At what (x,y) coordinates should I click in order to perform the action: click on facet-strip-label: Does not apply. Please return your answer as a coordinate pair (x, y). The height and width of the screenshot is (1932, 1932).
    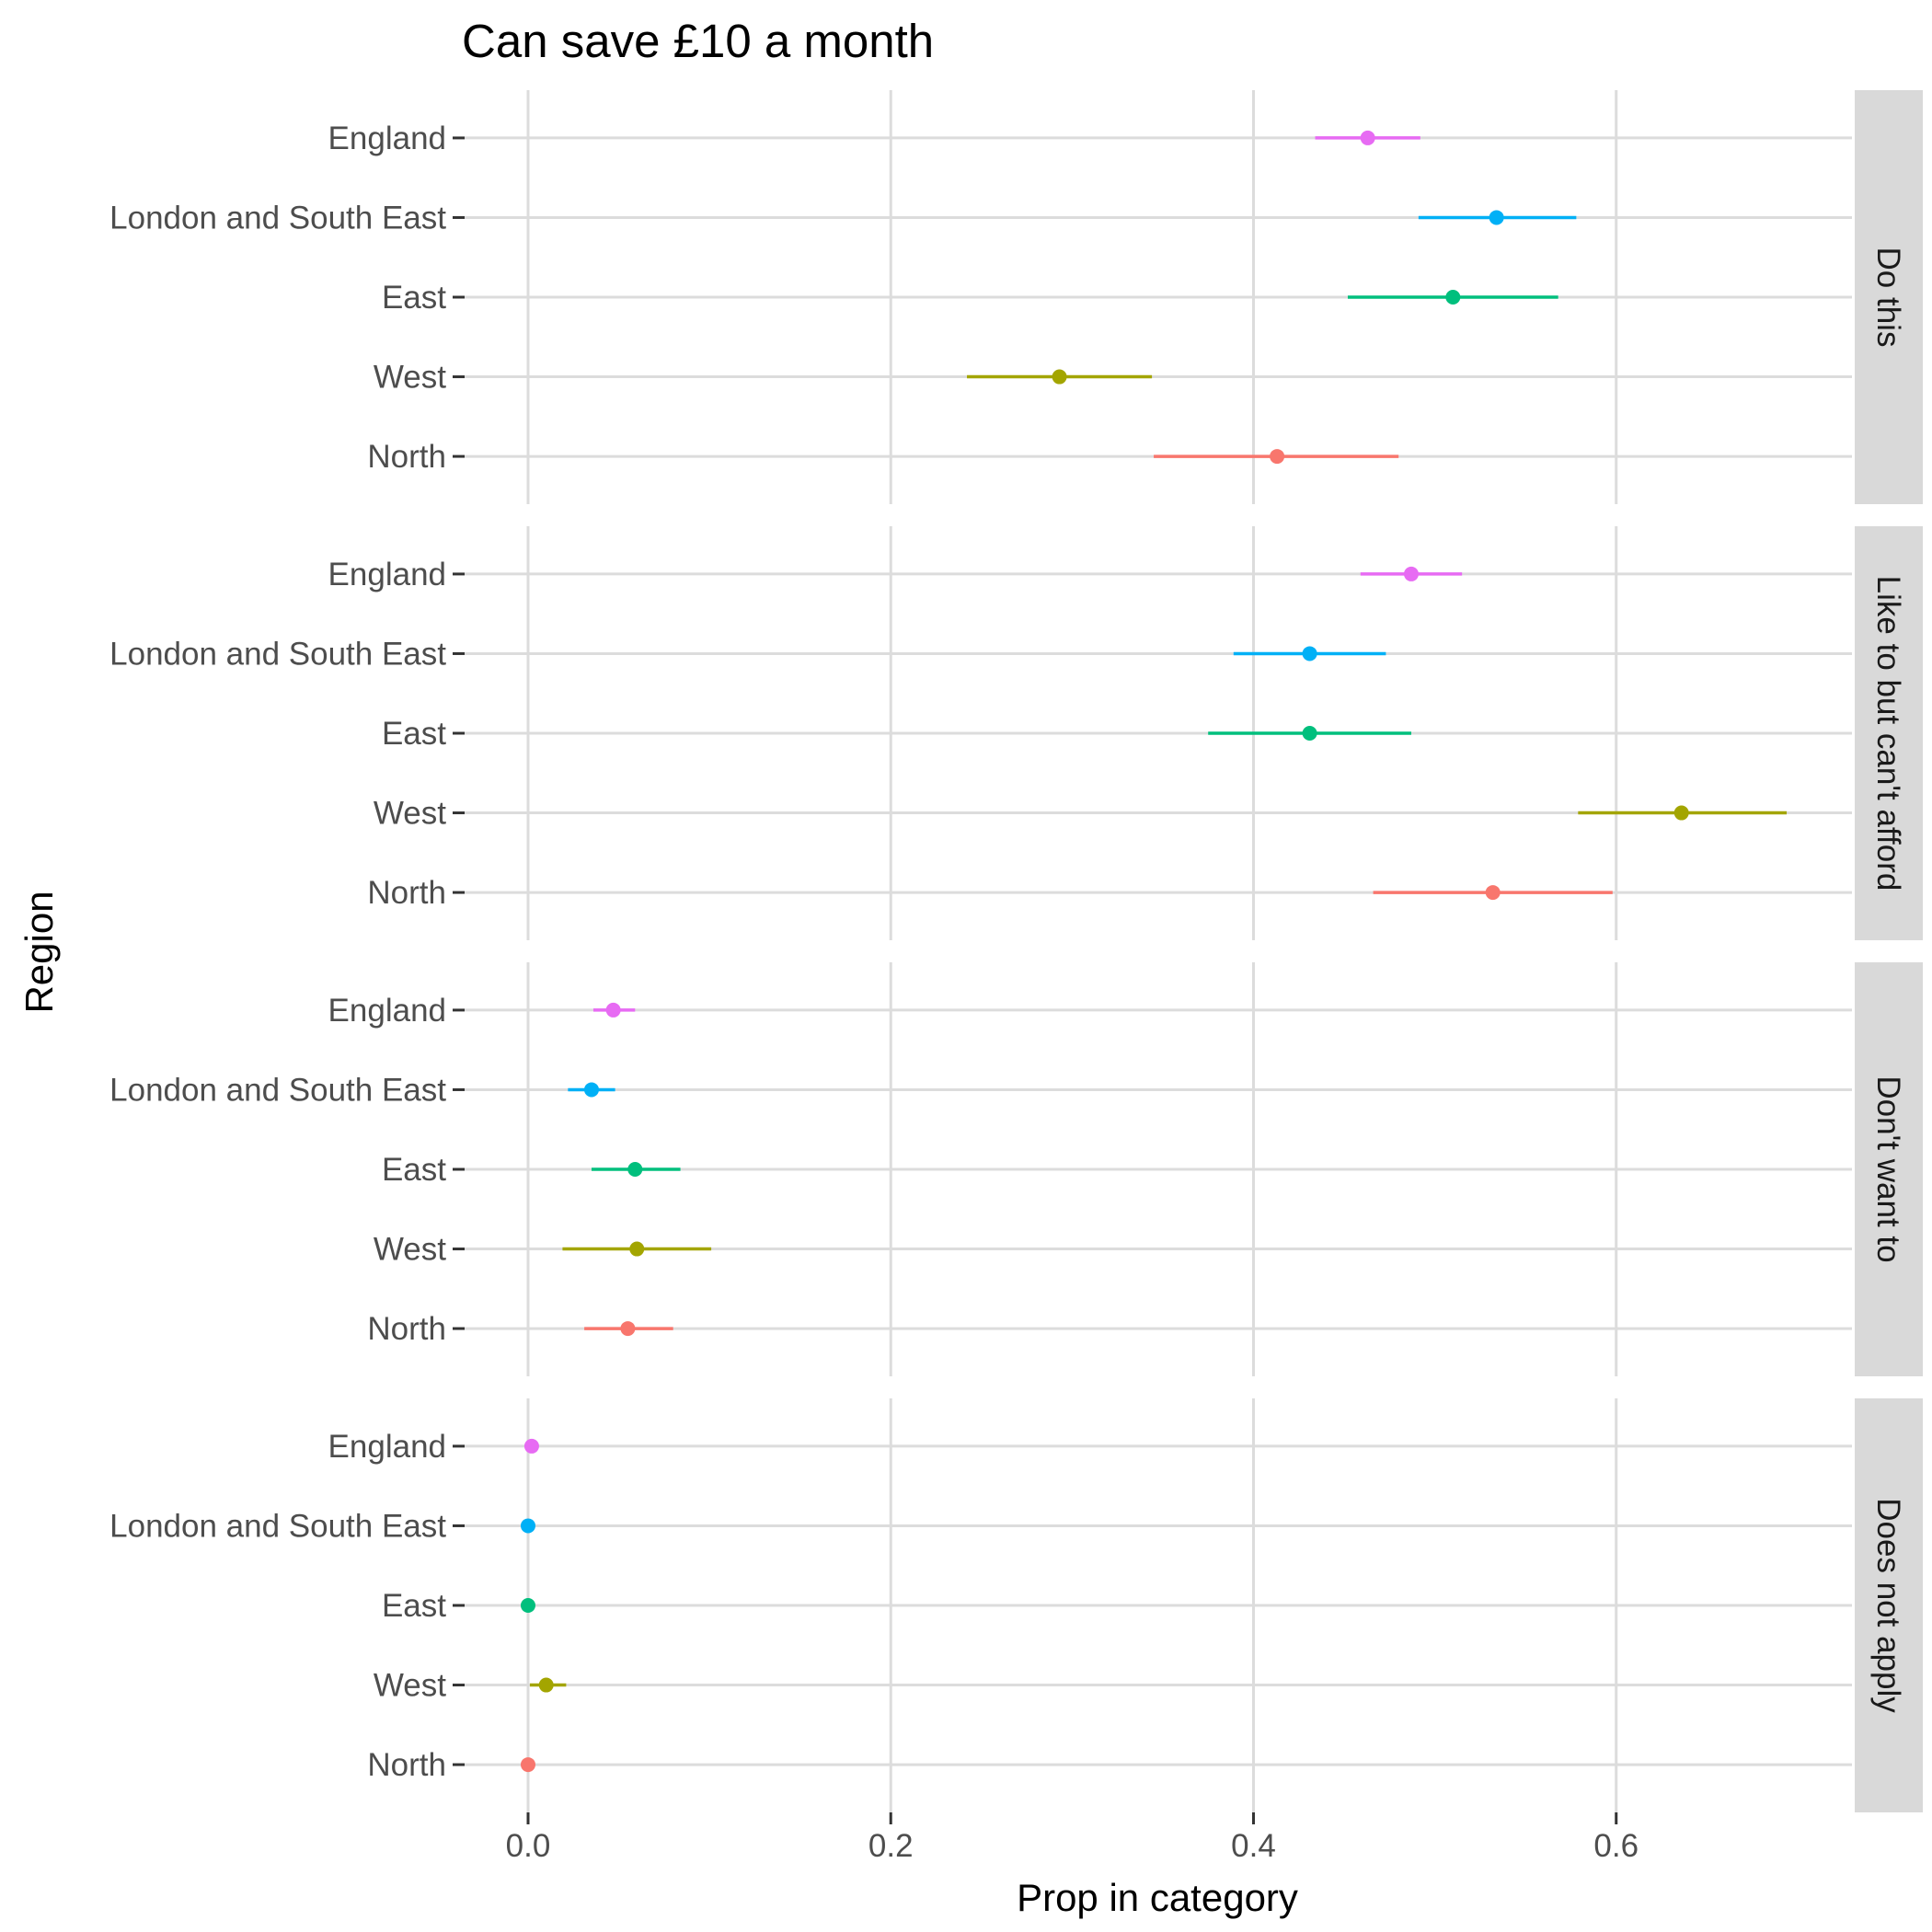
    Looking at the image, I should click on (1888, 1605).